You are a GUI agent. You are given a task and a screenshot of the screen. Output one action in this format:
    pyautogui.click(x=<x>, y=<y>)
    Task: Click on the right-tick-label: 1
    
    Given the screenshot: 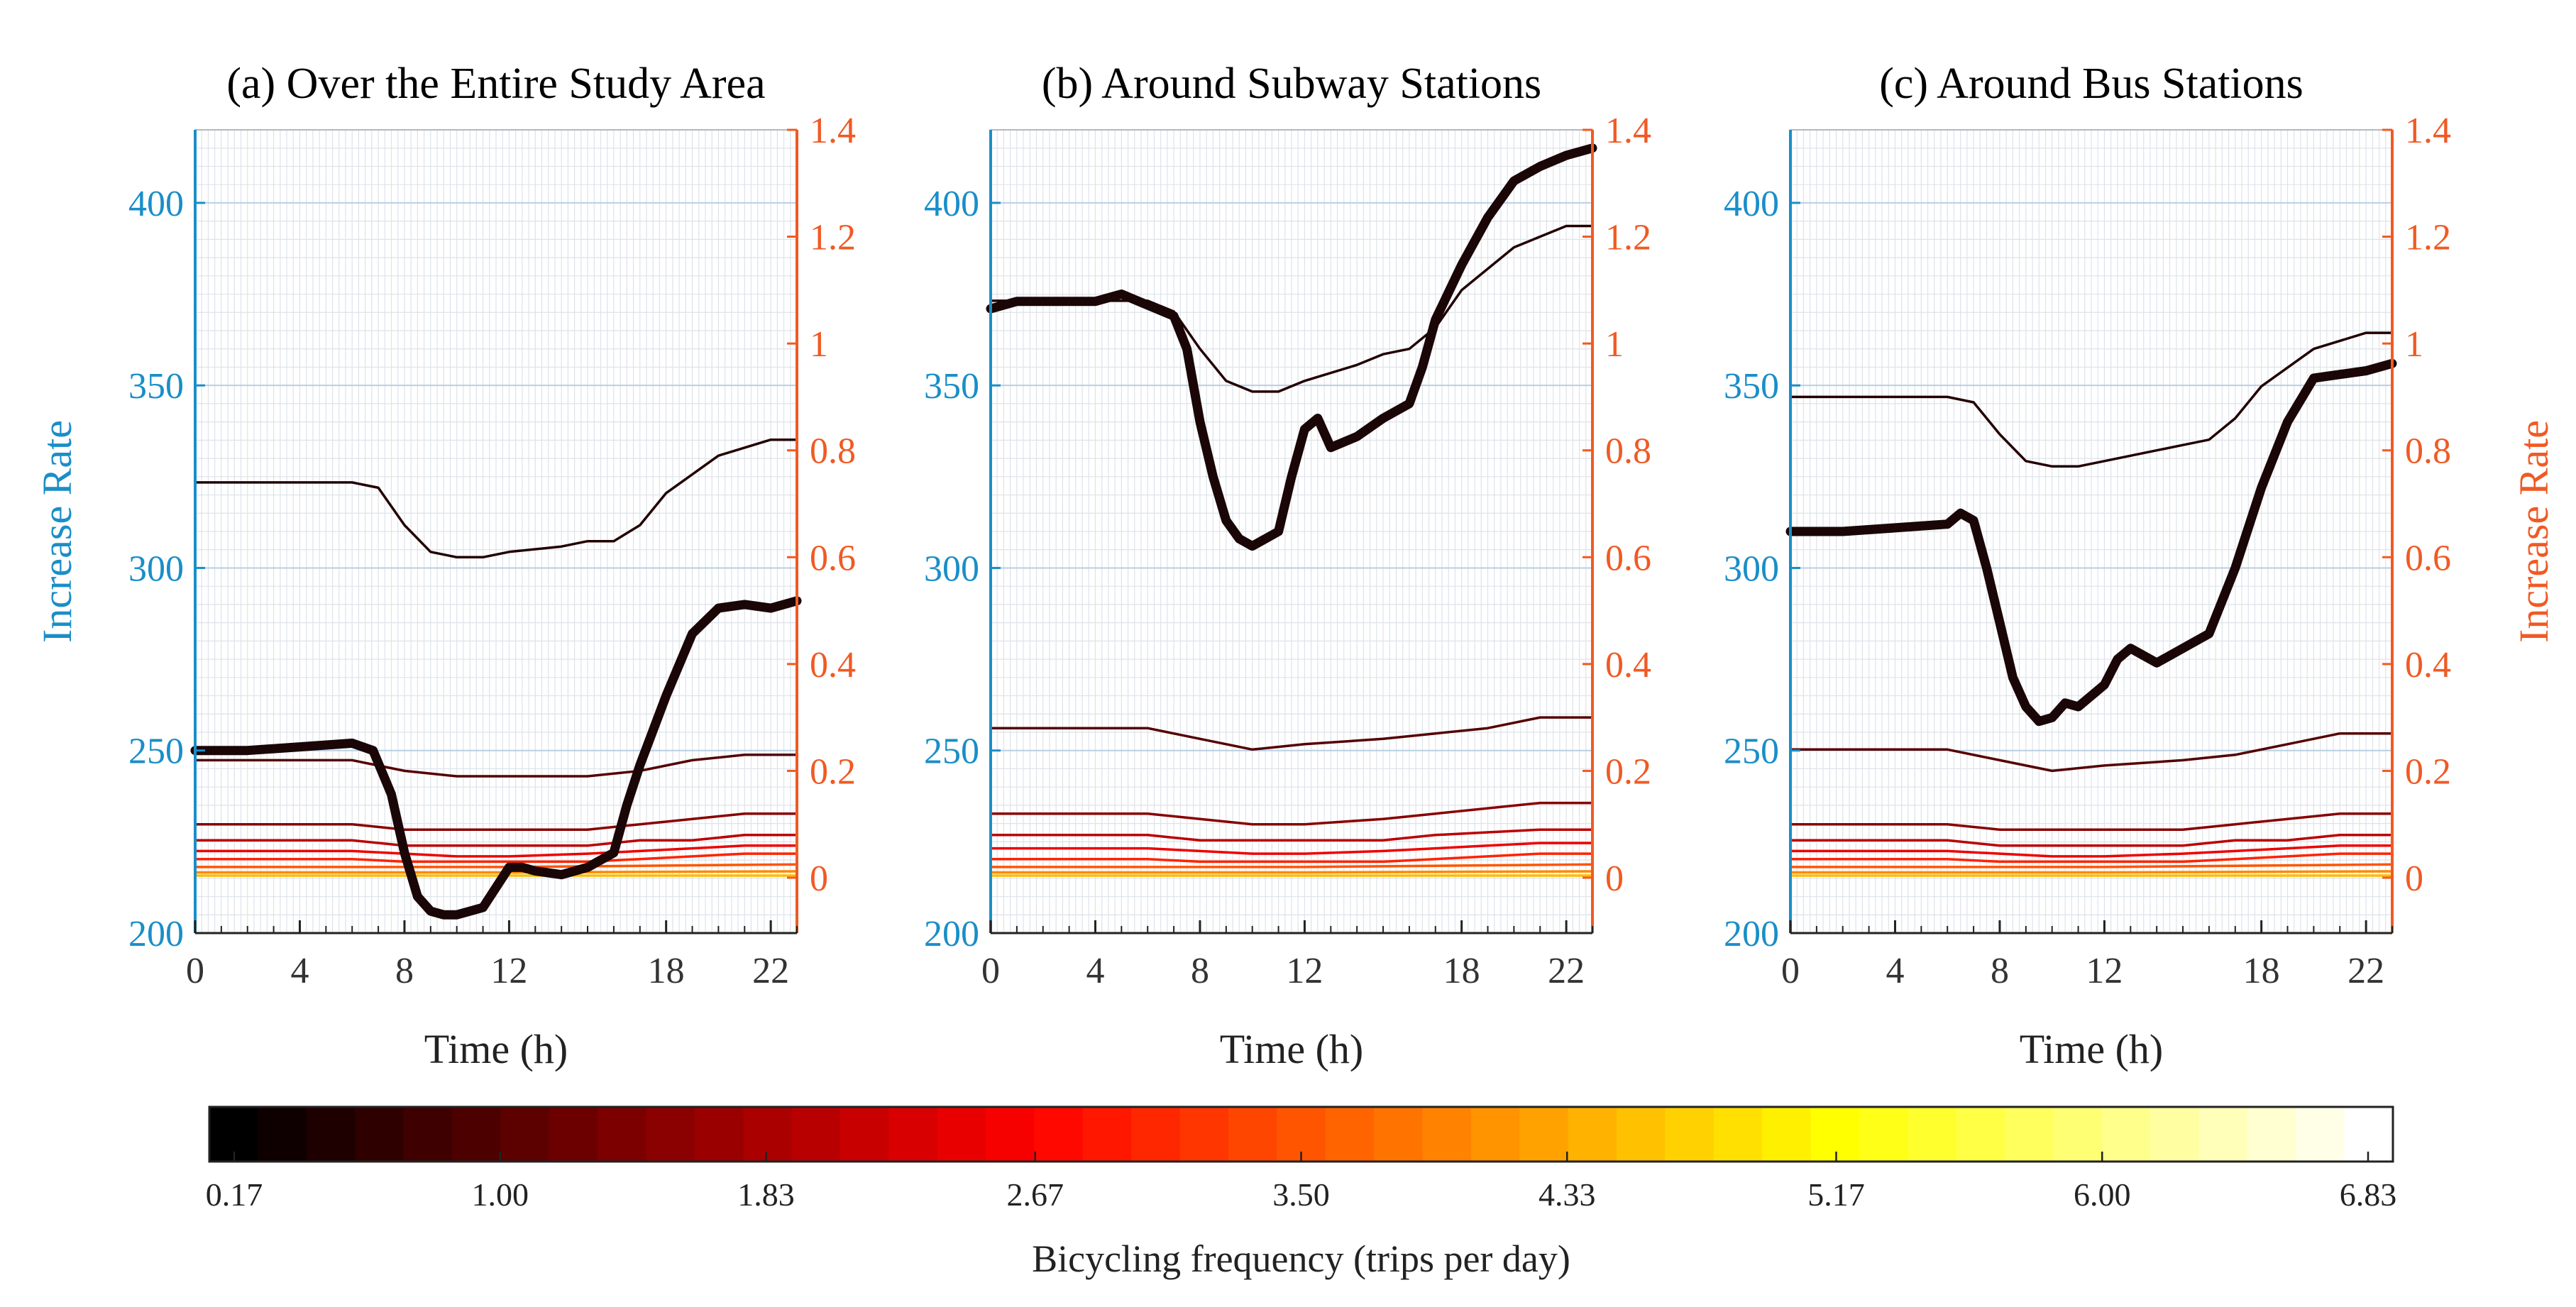 What is the action you would take?
    pyautogui.click(x=819, y=344)
    